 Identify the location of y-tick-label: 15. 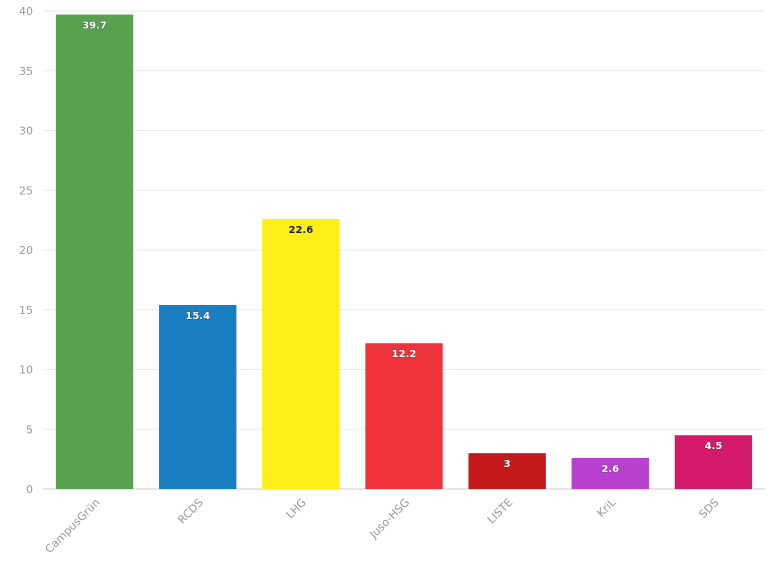
(26, 310).